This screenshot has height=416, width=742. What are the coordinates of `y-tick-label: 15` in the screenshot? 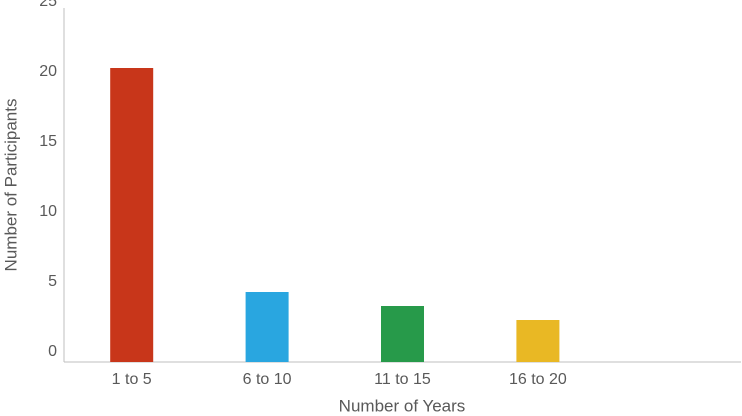 It's located at (48, 141).